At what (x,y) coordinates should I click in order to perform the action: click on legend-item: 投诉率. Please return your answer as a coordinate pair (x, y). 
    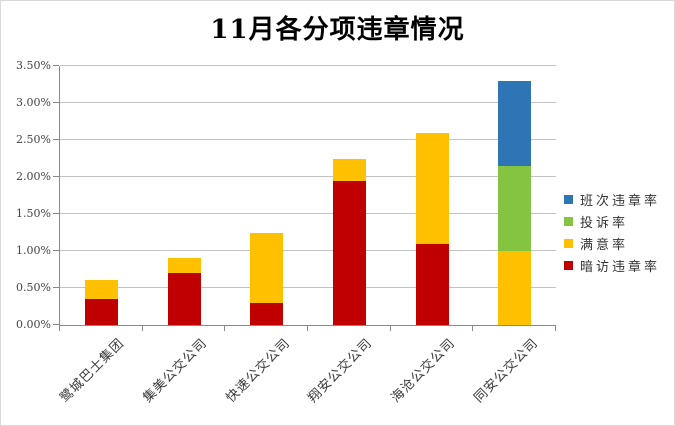
    Looking at the image, I should click on (612, 223).